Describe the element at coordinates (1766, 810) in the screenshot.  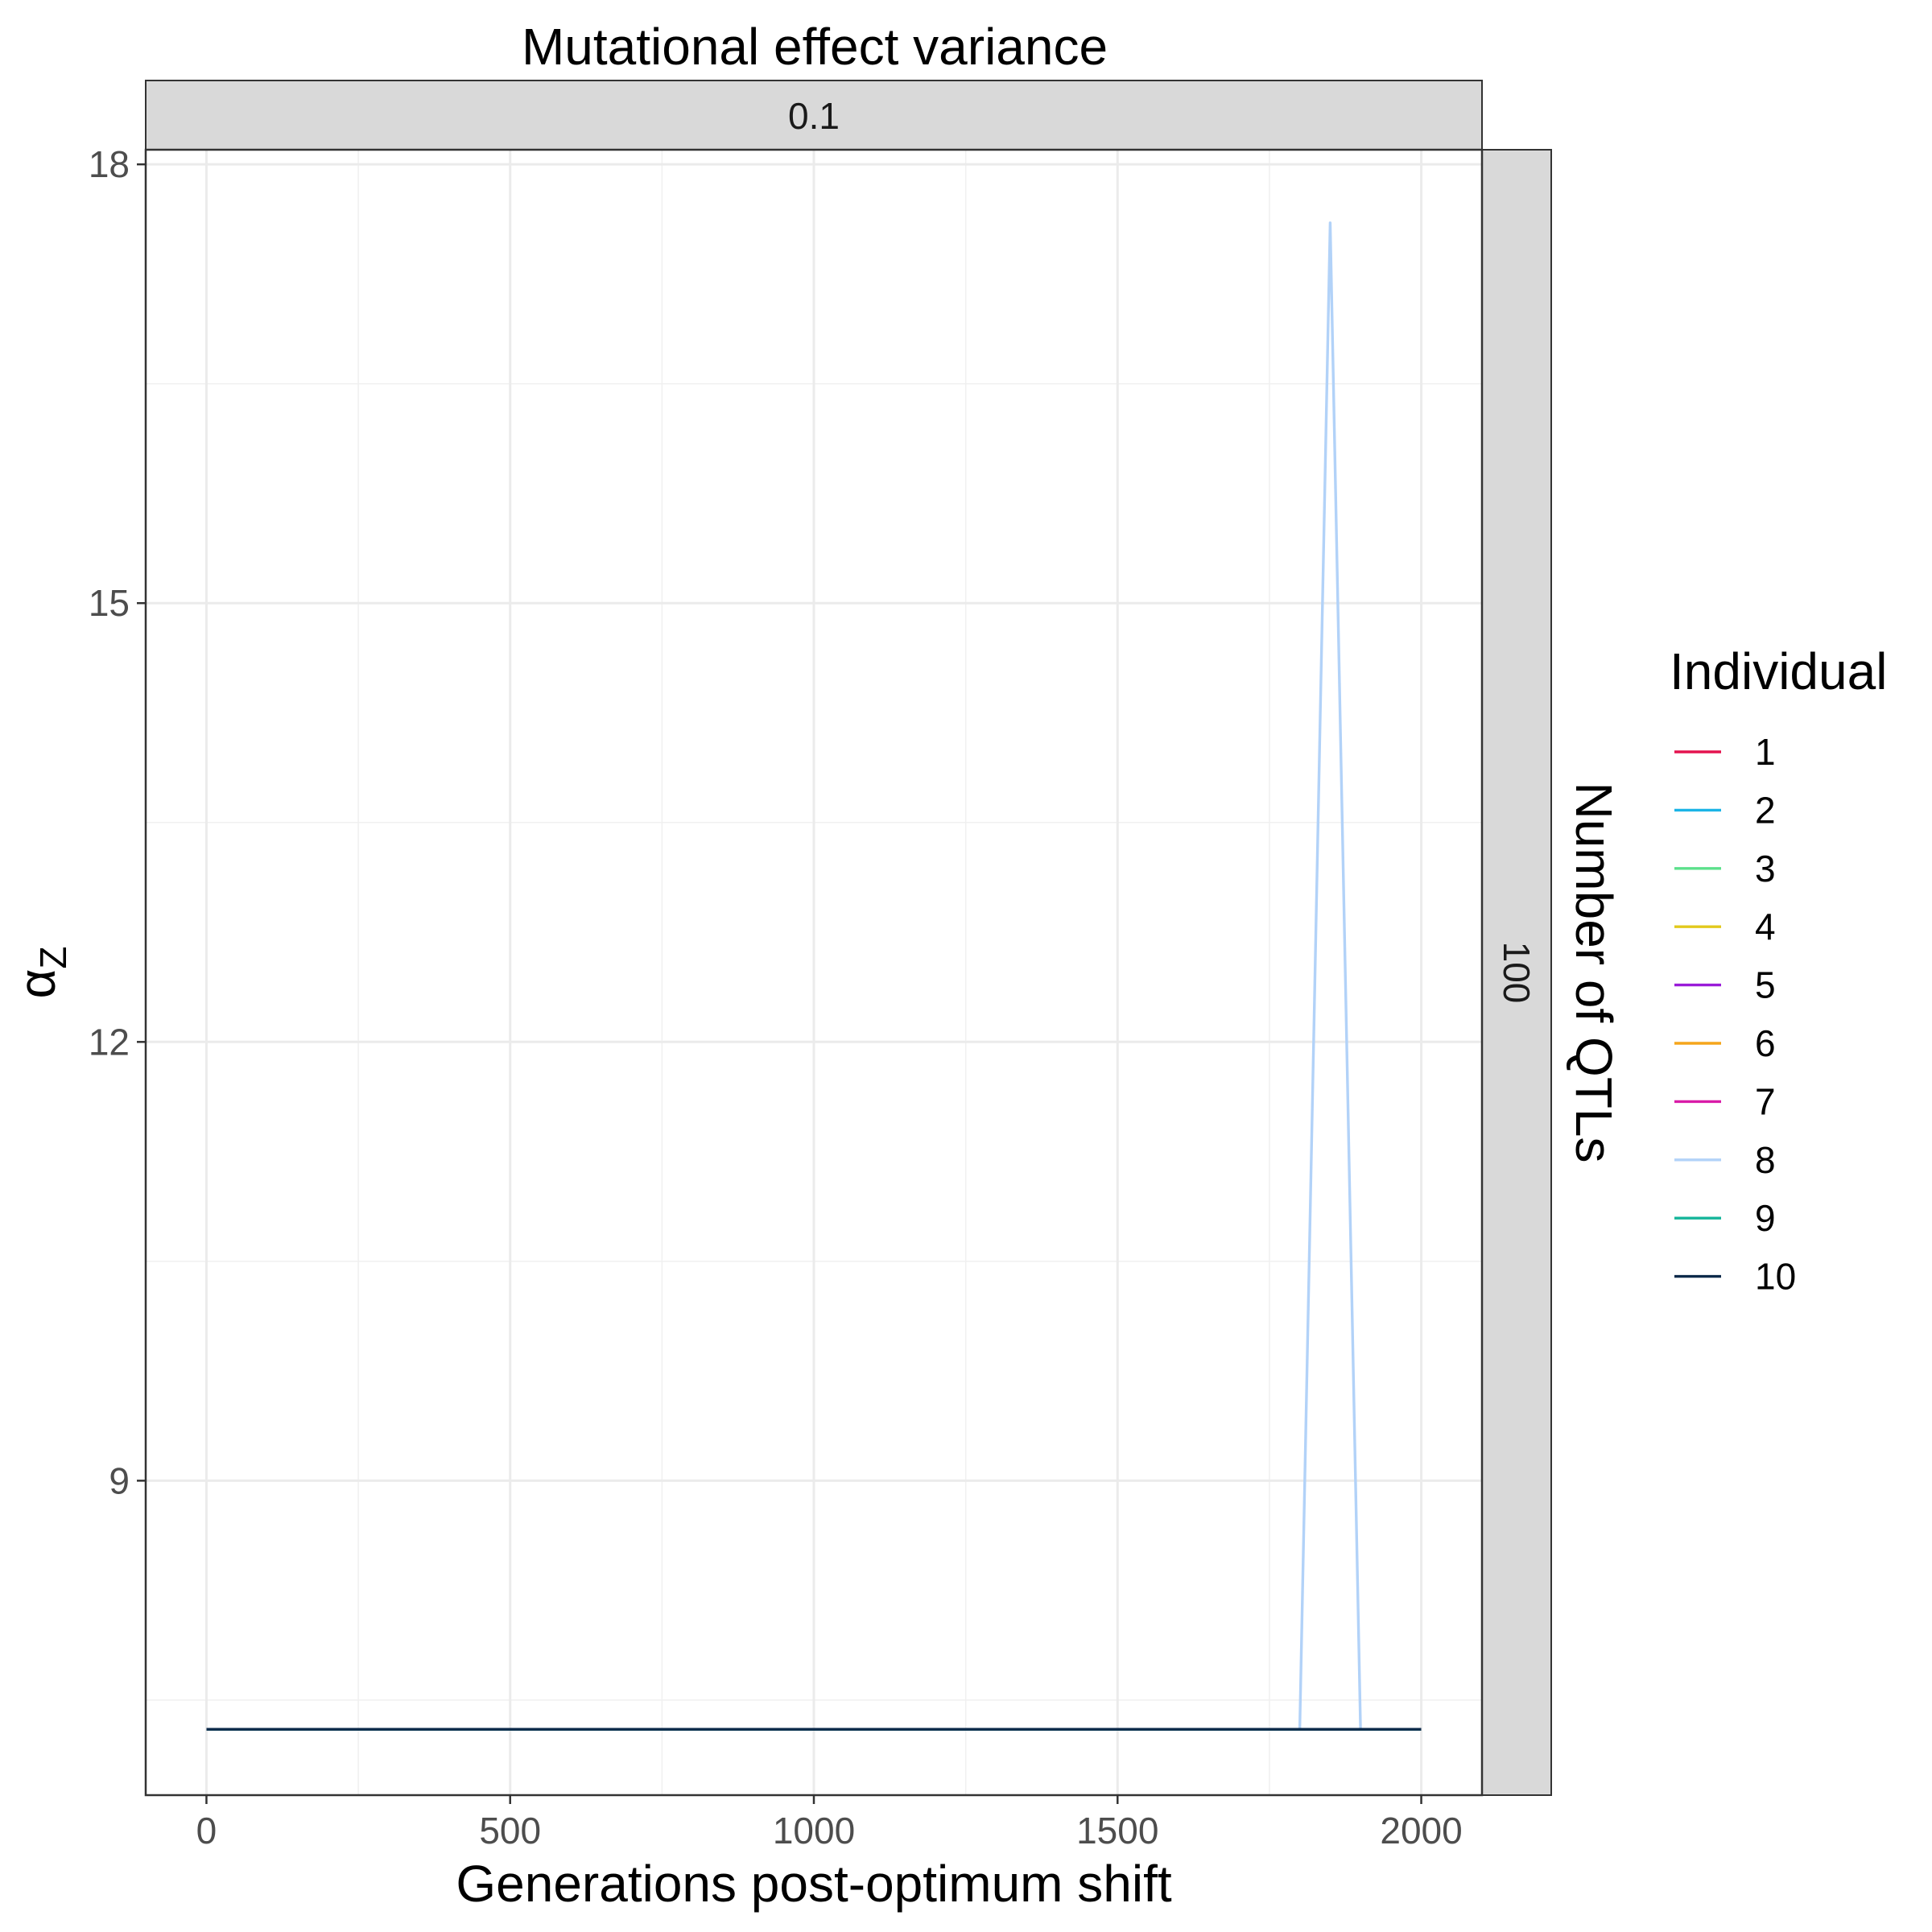
I see `legend-label-2: 2` at that location.